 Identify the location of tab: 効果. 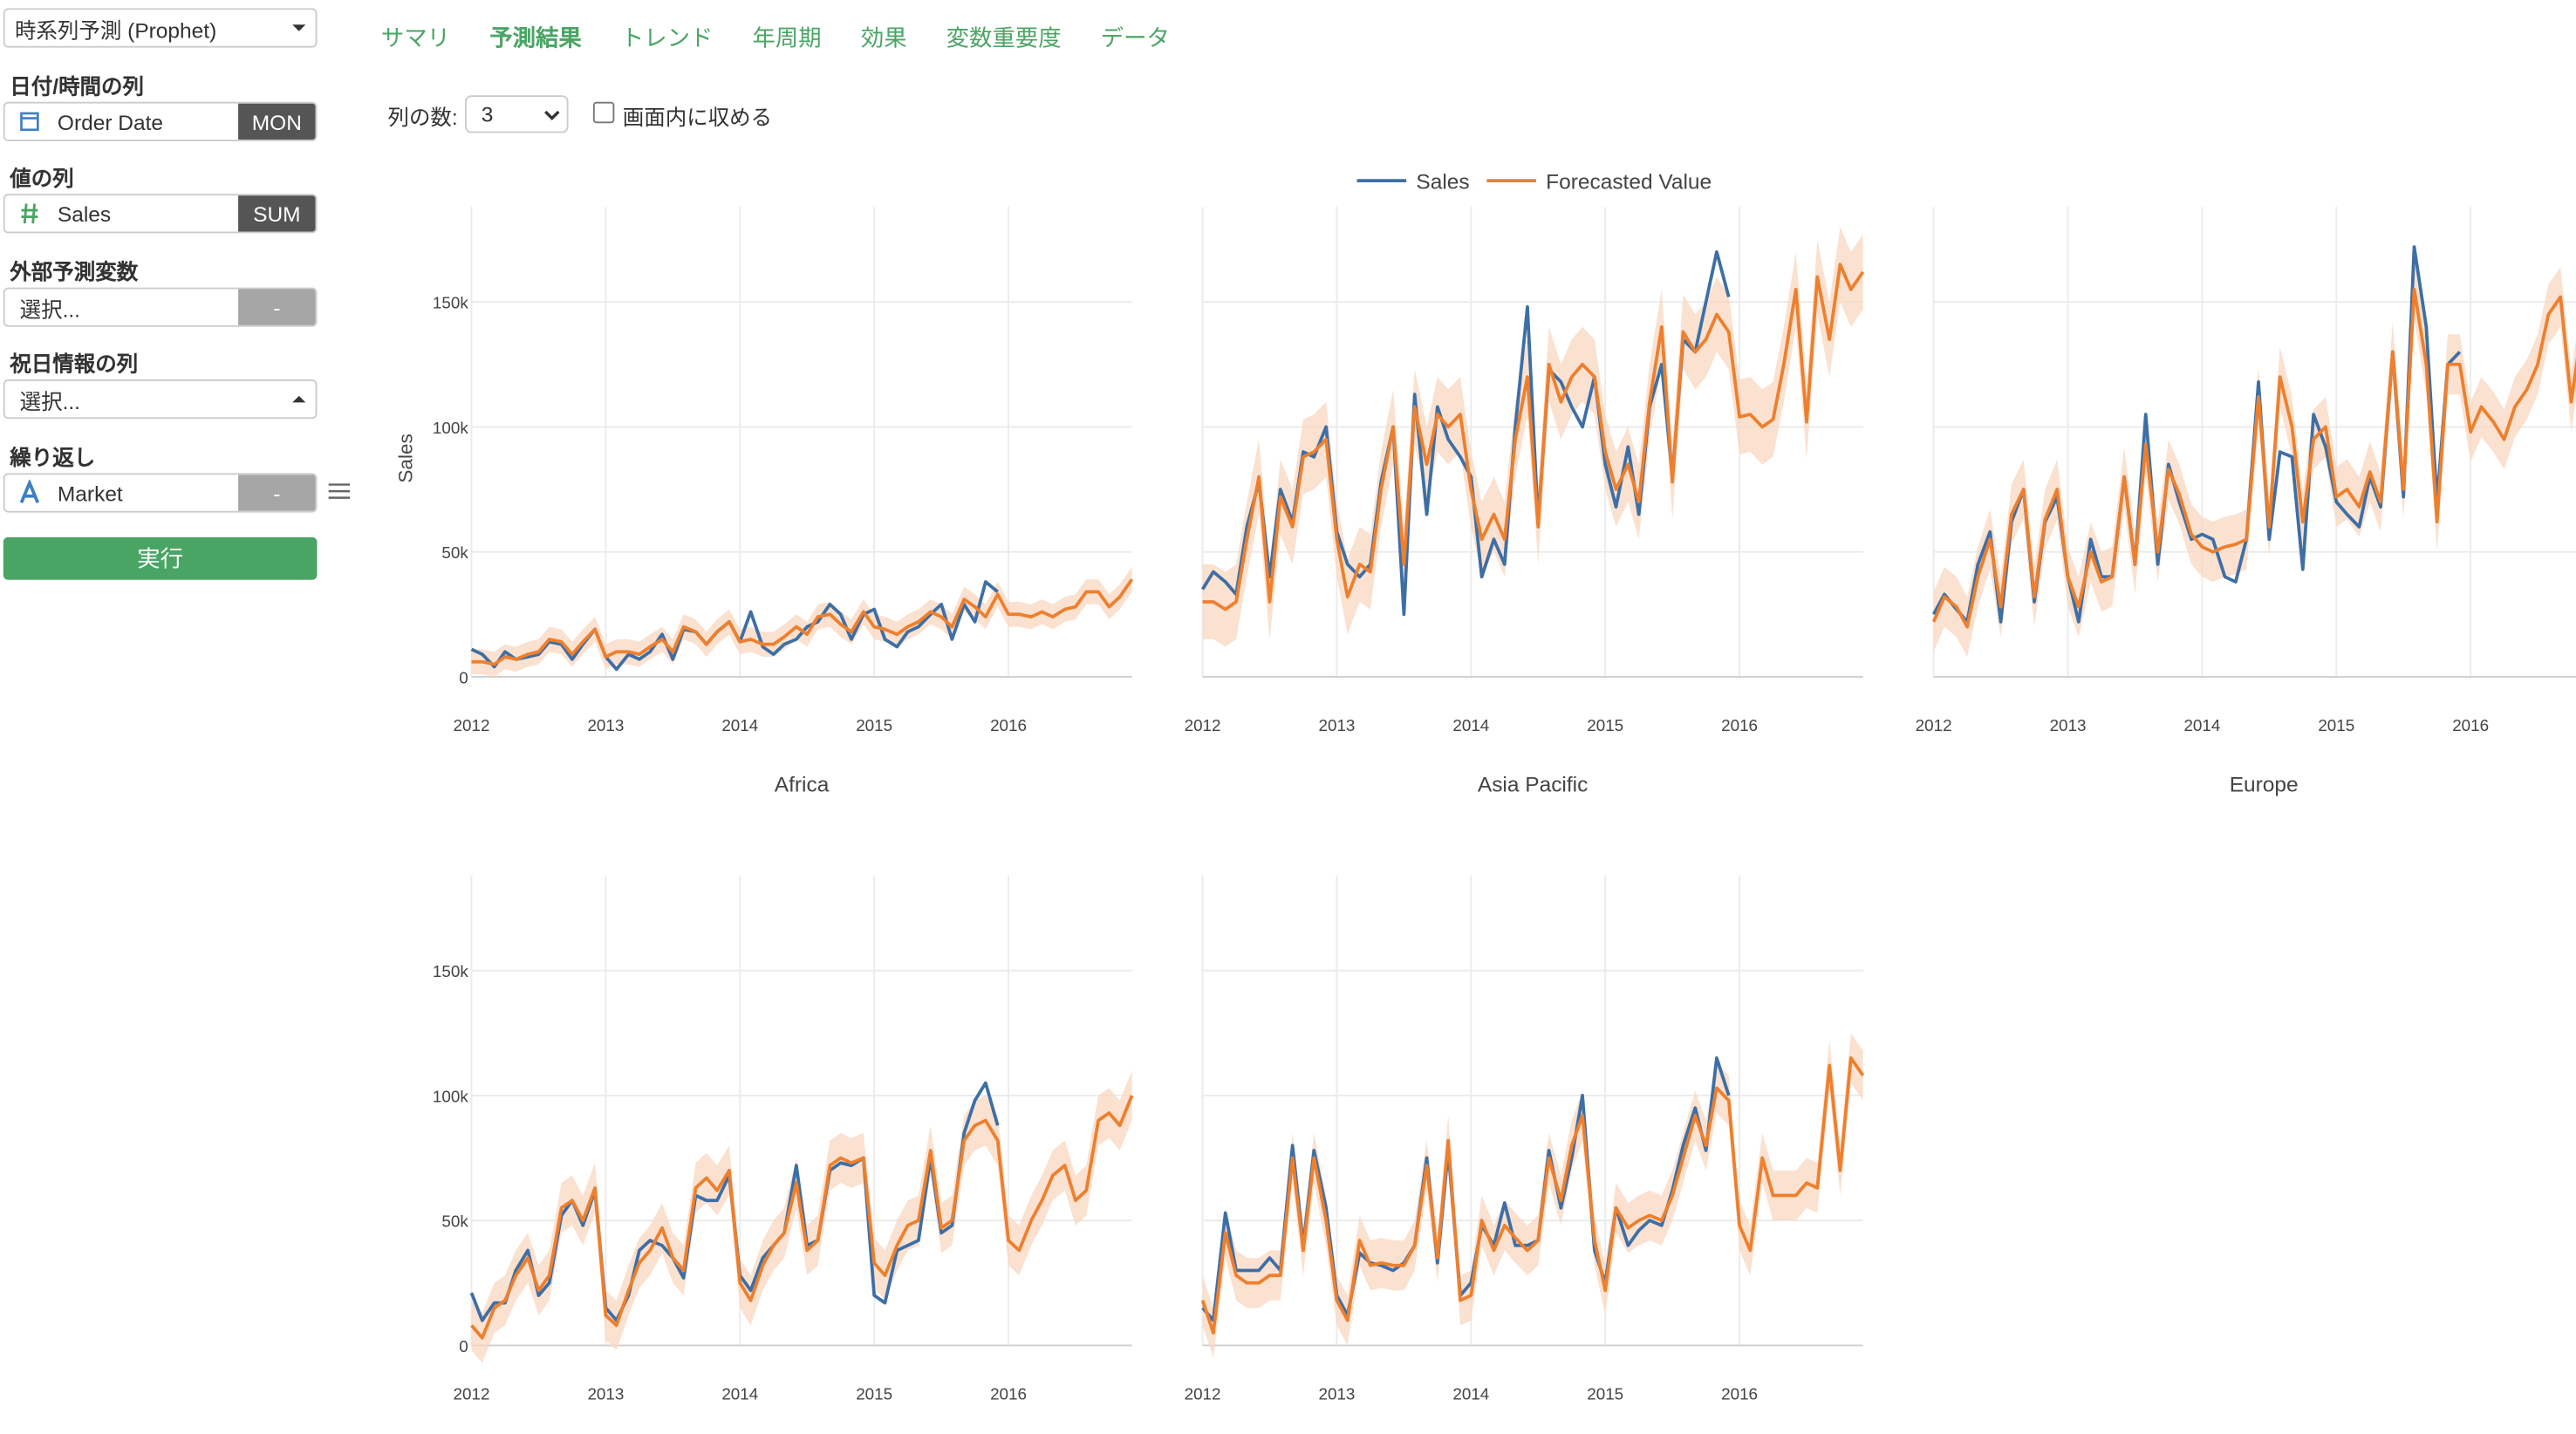
(883, 37).